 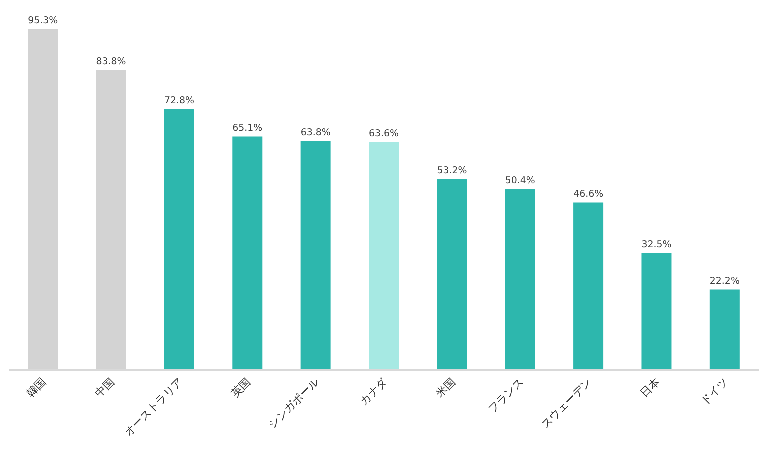 What do you see at coordinates (506, 396) in the screenshot?
I see `x-tick-label: フランス` at bounding box center [506, 396].